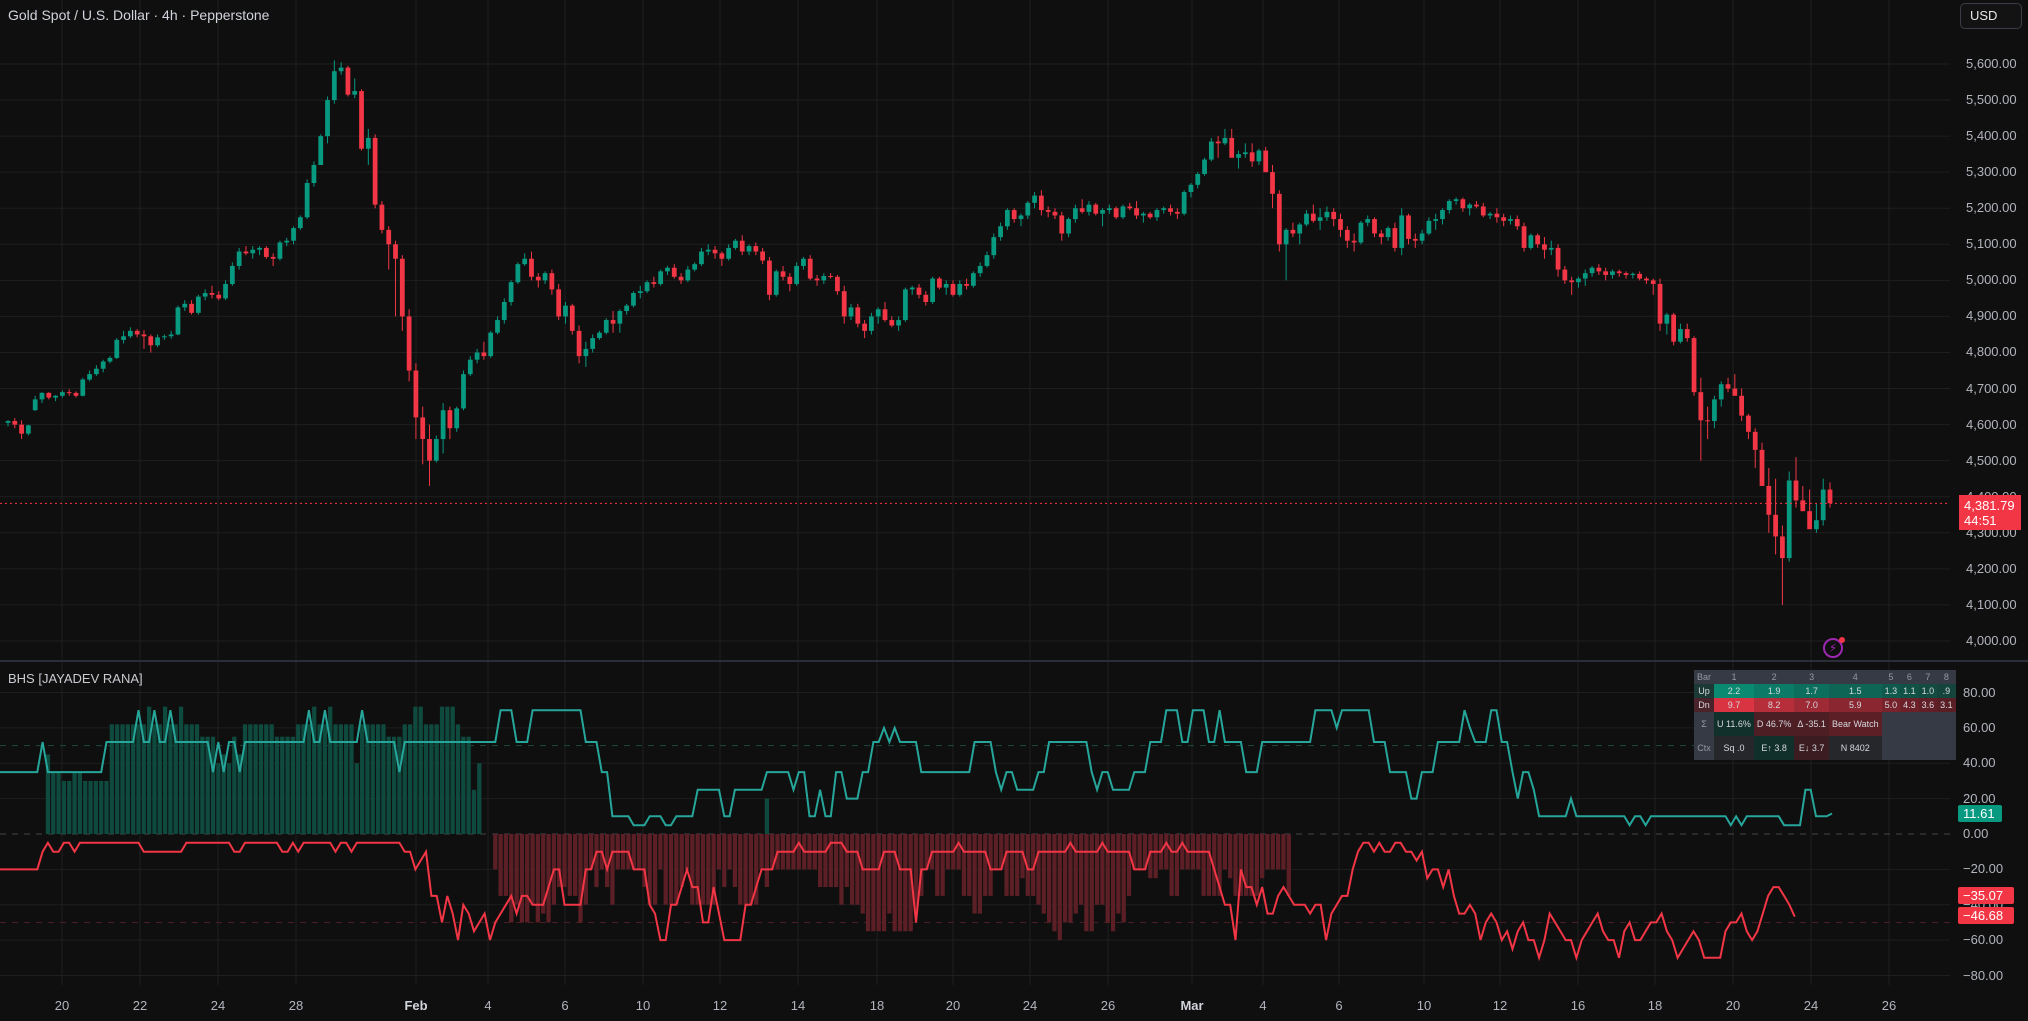 Image resolution: width=2028 pixels, height=1021 pixels. Describe the element at coordinates (1855, 724) in the screenshot. I see `stats-cell: Bear Watch` at that location.